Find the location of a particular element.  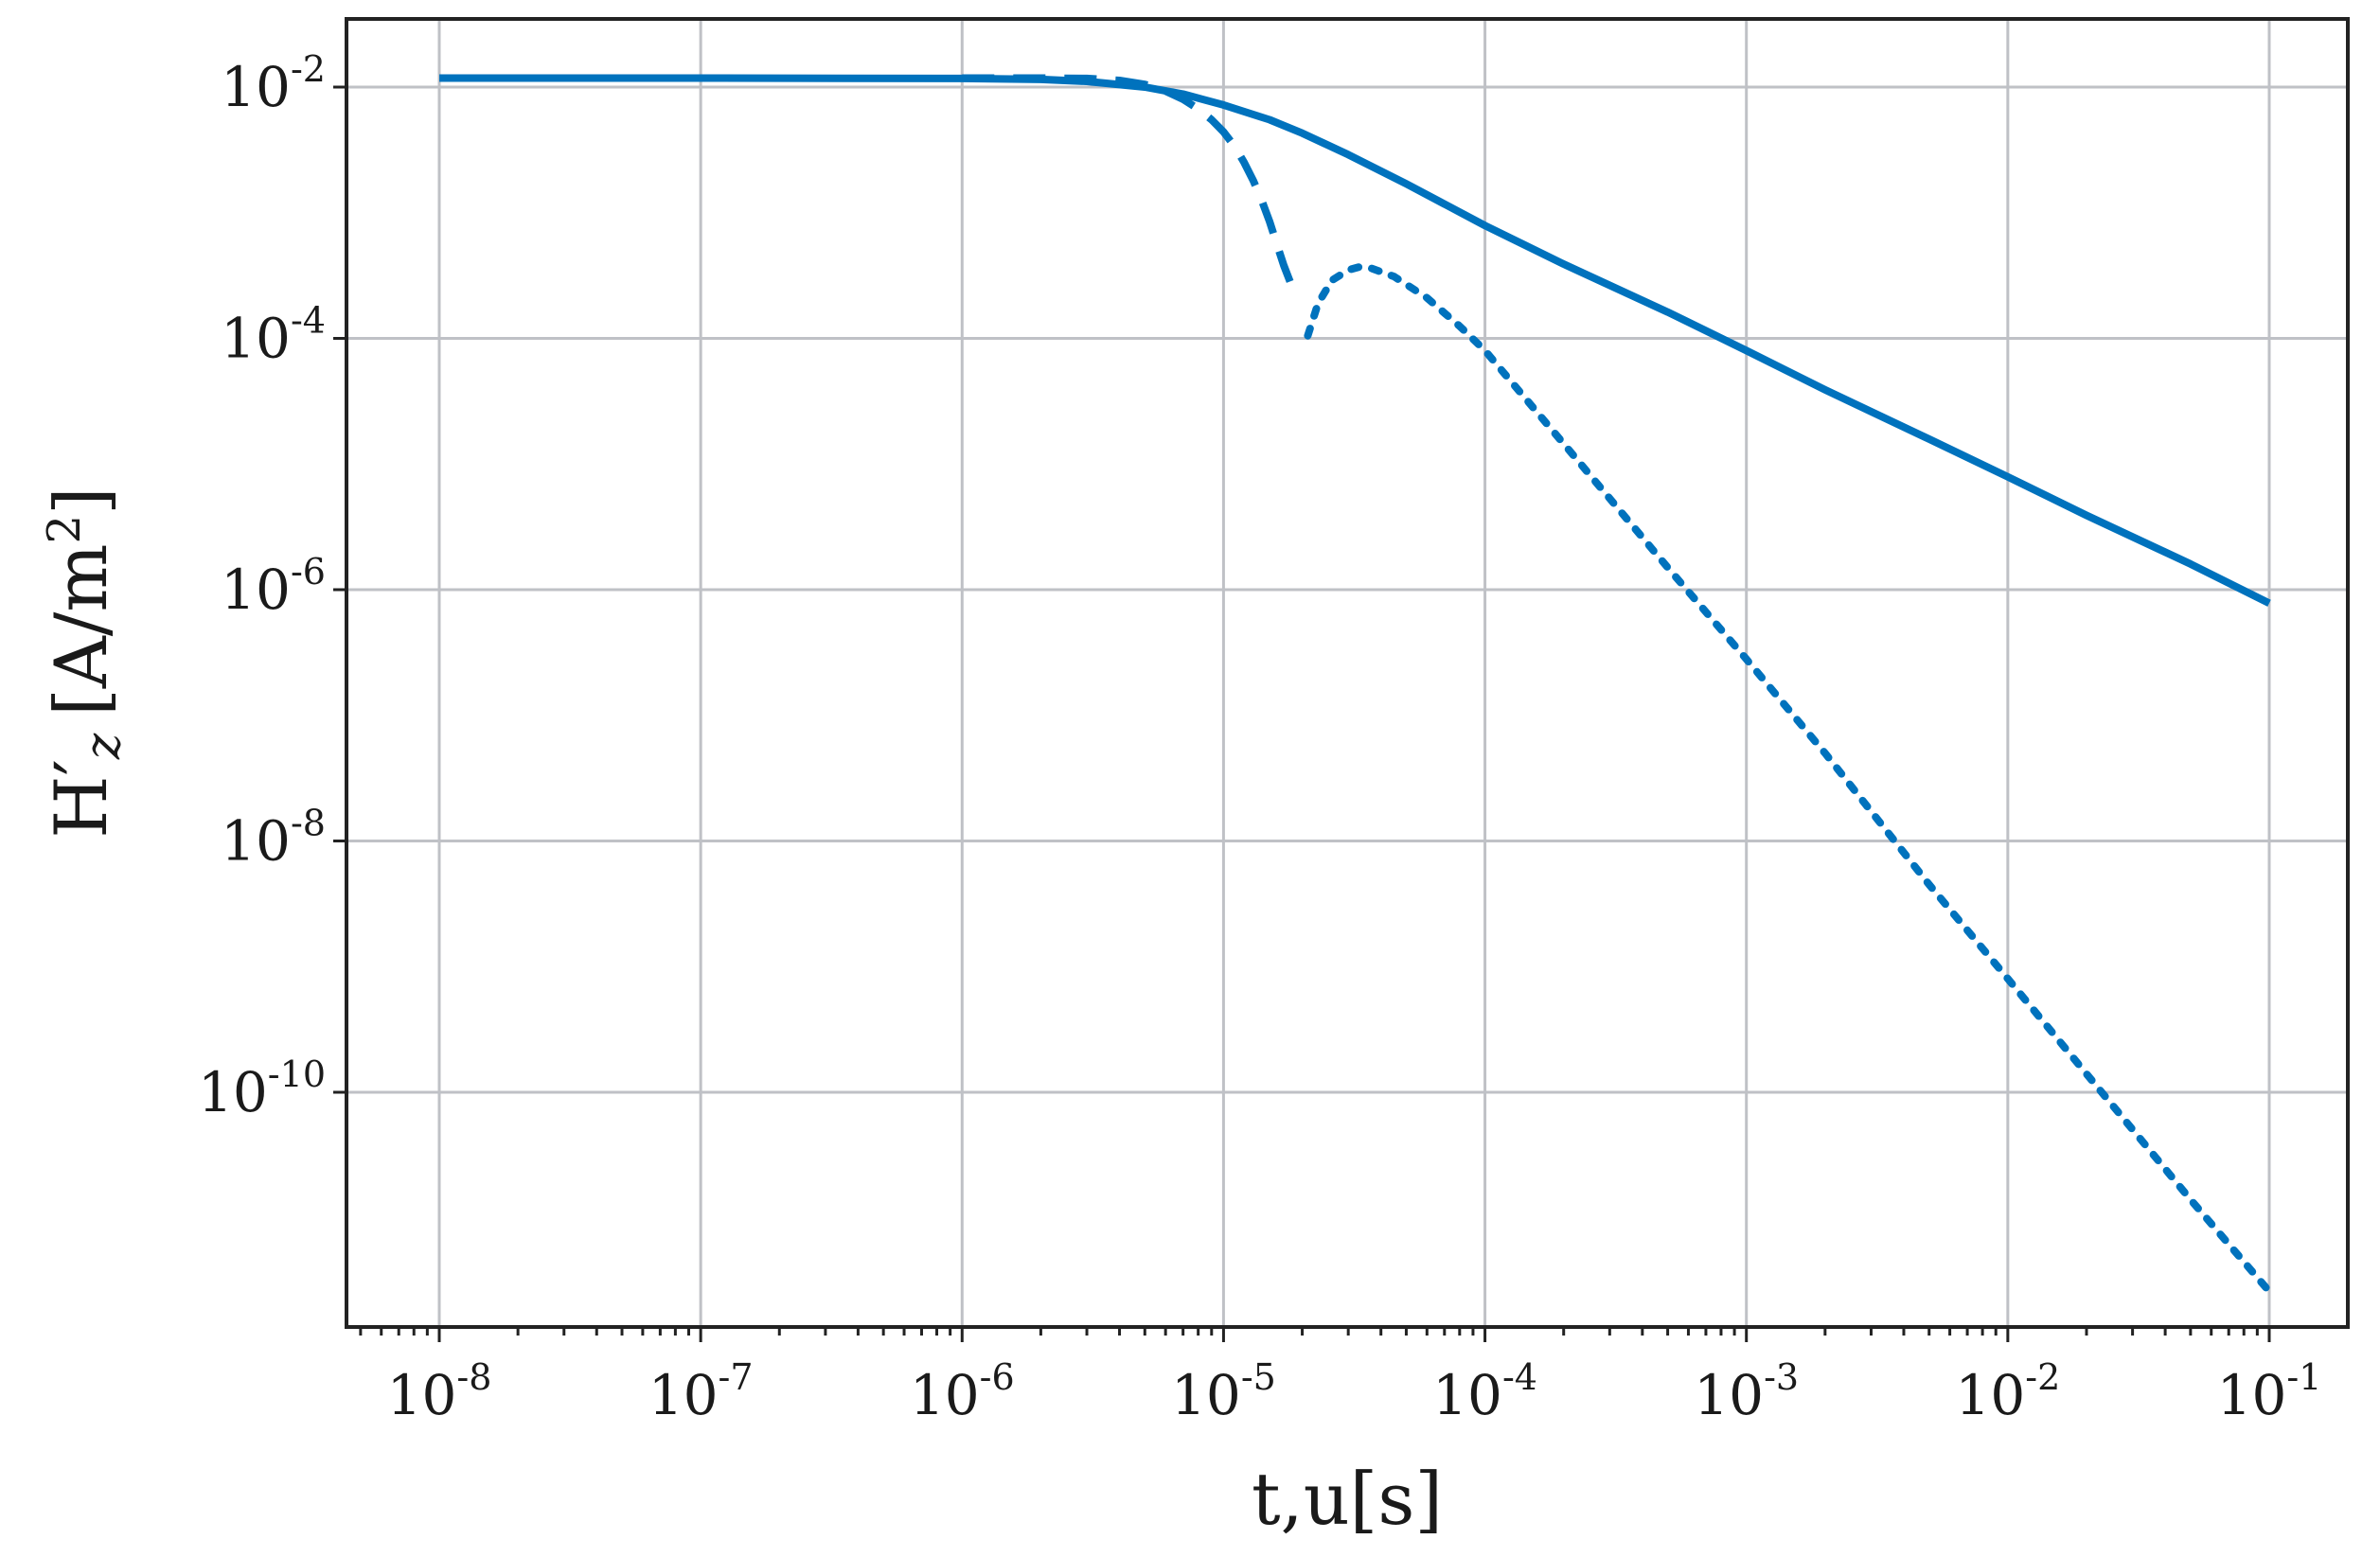

y-axis-title-unit-close: ] is located at coordinates (81, 501).